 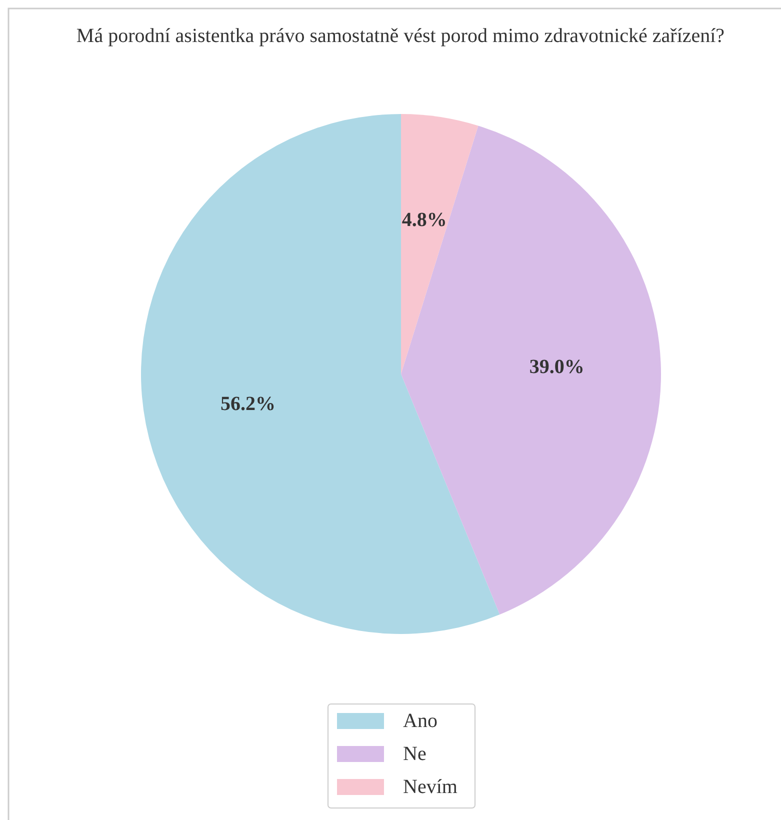 I want to click on legend-label: Nevím, so click(x=430, y=787).